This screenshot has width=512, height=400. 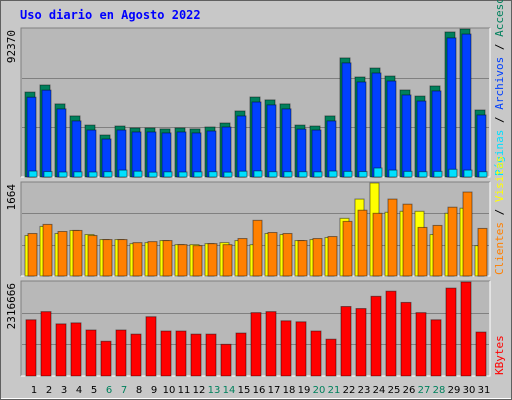 I want to click on x-tick-label: 26, so click(x=409, y=390).